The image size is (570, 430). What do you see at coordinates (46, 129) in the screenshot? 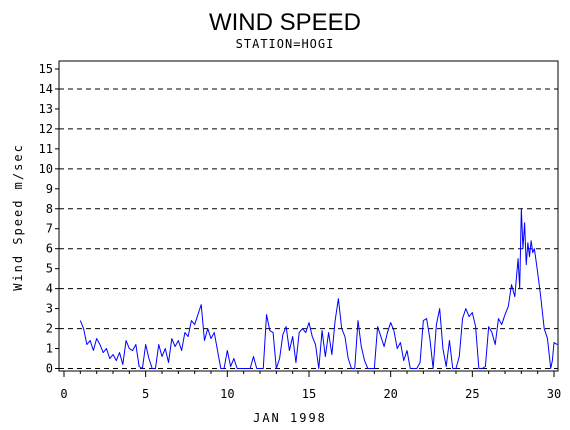
I see `y-tick-label: 12` at bounding box center [46, 129].